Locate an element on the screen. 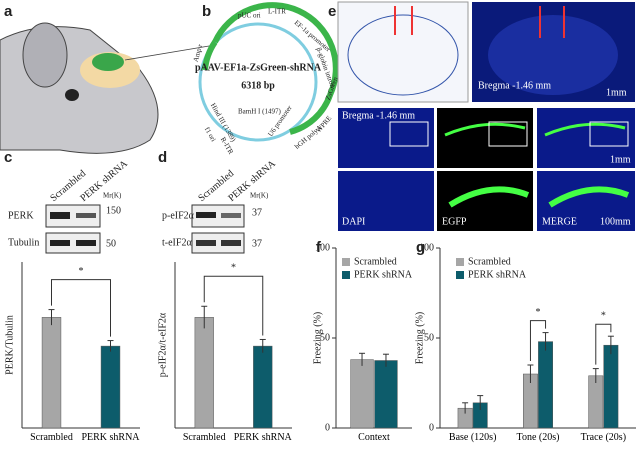 The height and width of the screenshot is (459, 640). x-tick-label: Tone (20s) is located at coordinates (538, 437).